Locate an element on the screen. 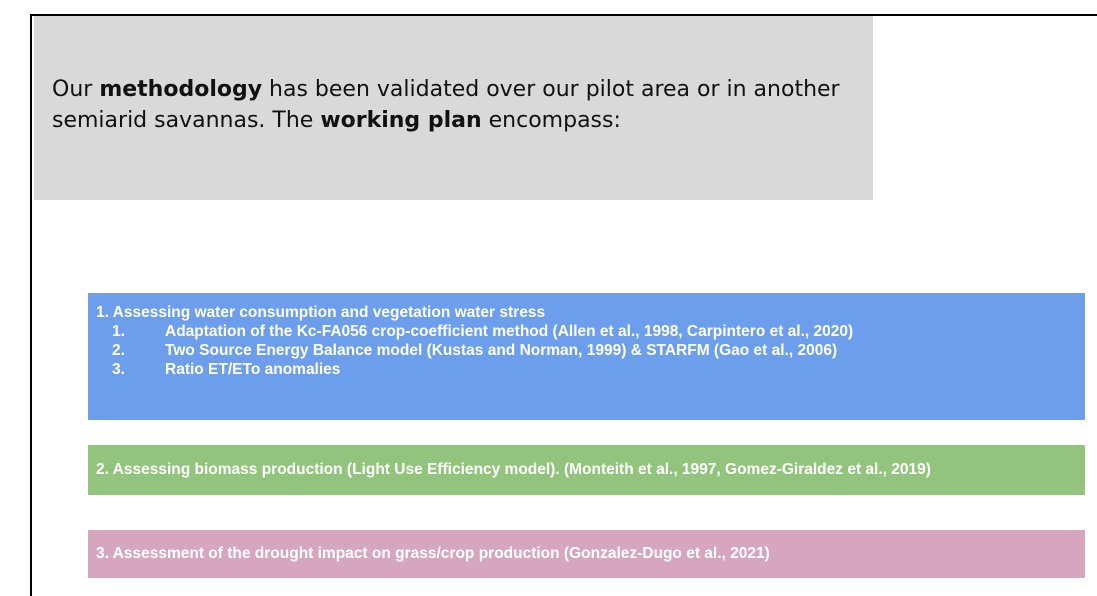  text: Our is located at coordinates (76, 89).